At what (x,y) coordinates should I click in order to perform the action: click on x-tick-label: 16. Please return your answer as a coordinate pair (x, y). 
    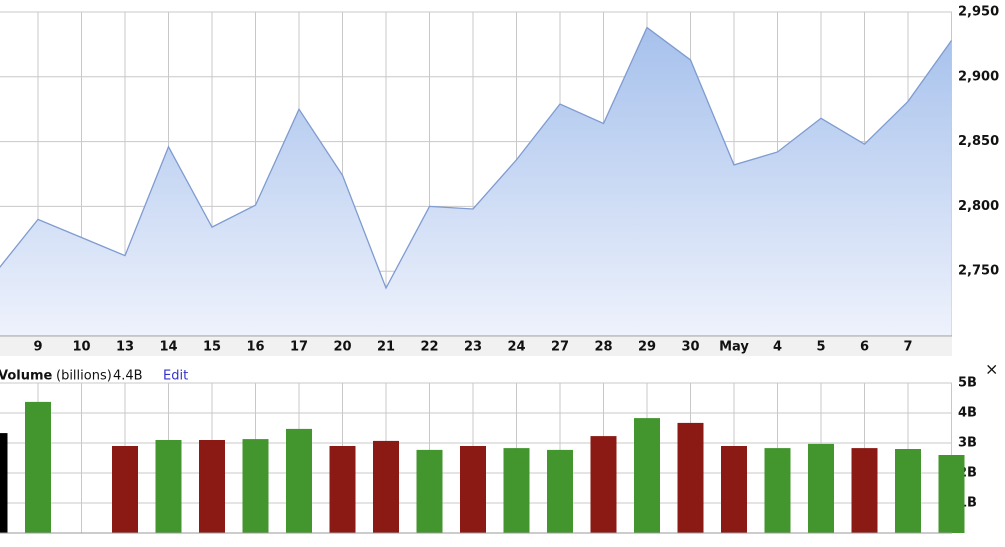
    Looking at the image, I should click on (255, 347).